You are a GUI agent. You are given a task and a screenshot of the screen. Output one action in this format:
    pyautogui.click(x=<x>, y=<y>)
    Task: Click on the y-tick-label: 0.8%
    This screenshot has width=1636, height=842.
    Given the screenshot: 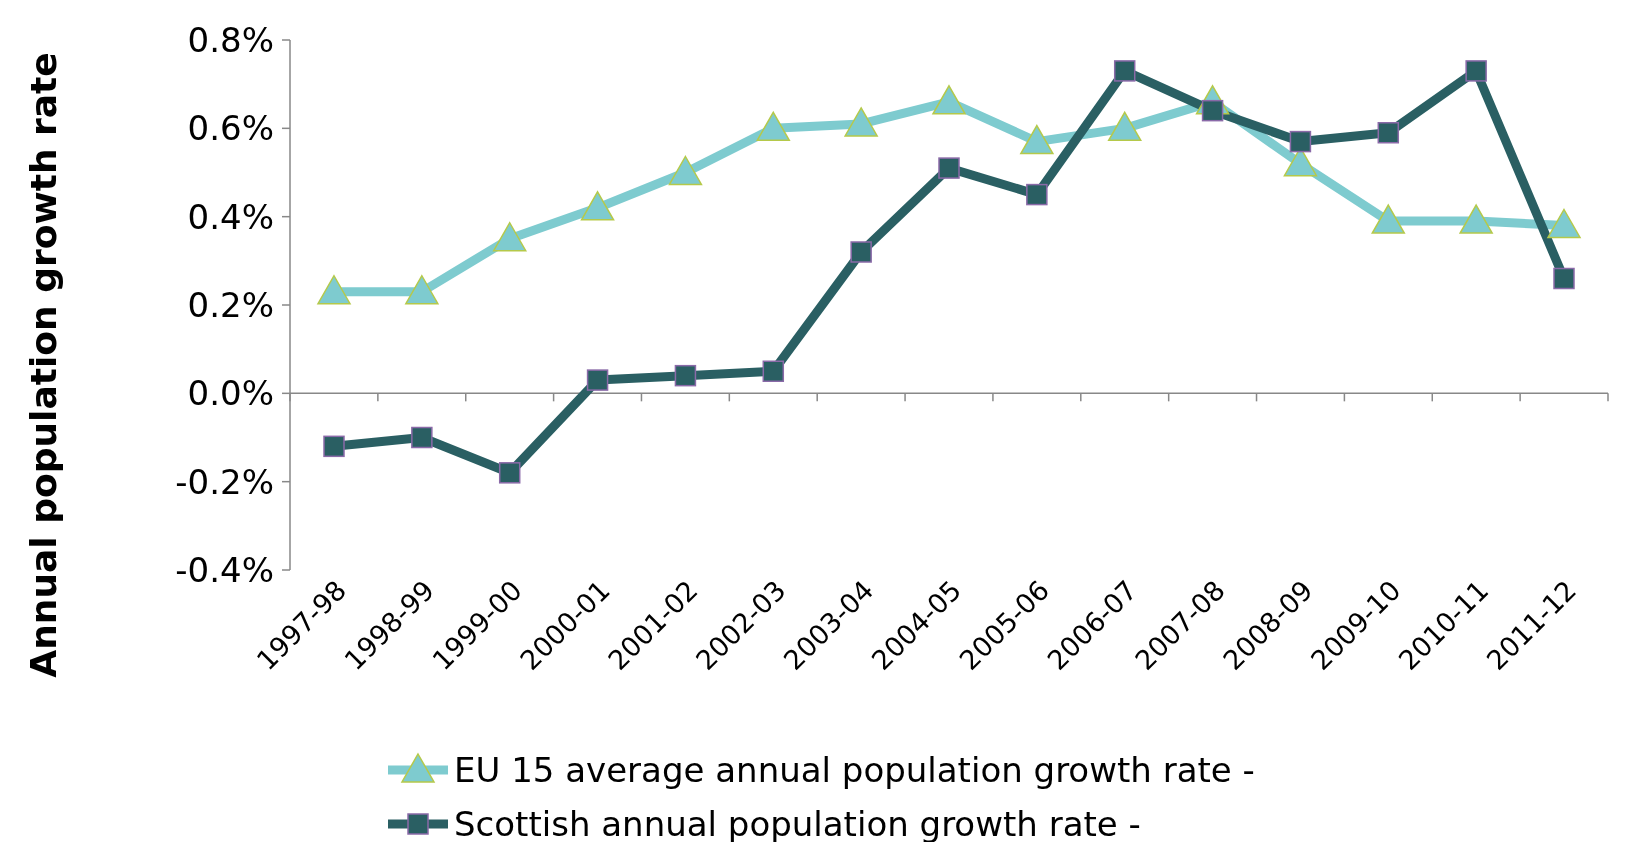 What is the action you would take?
    pyautogui.click(x=230, y=39)
    